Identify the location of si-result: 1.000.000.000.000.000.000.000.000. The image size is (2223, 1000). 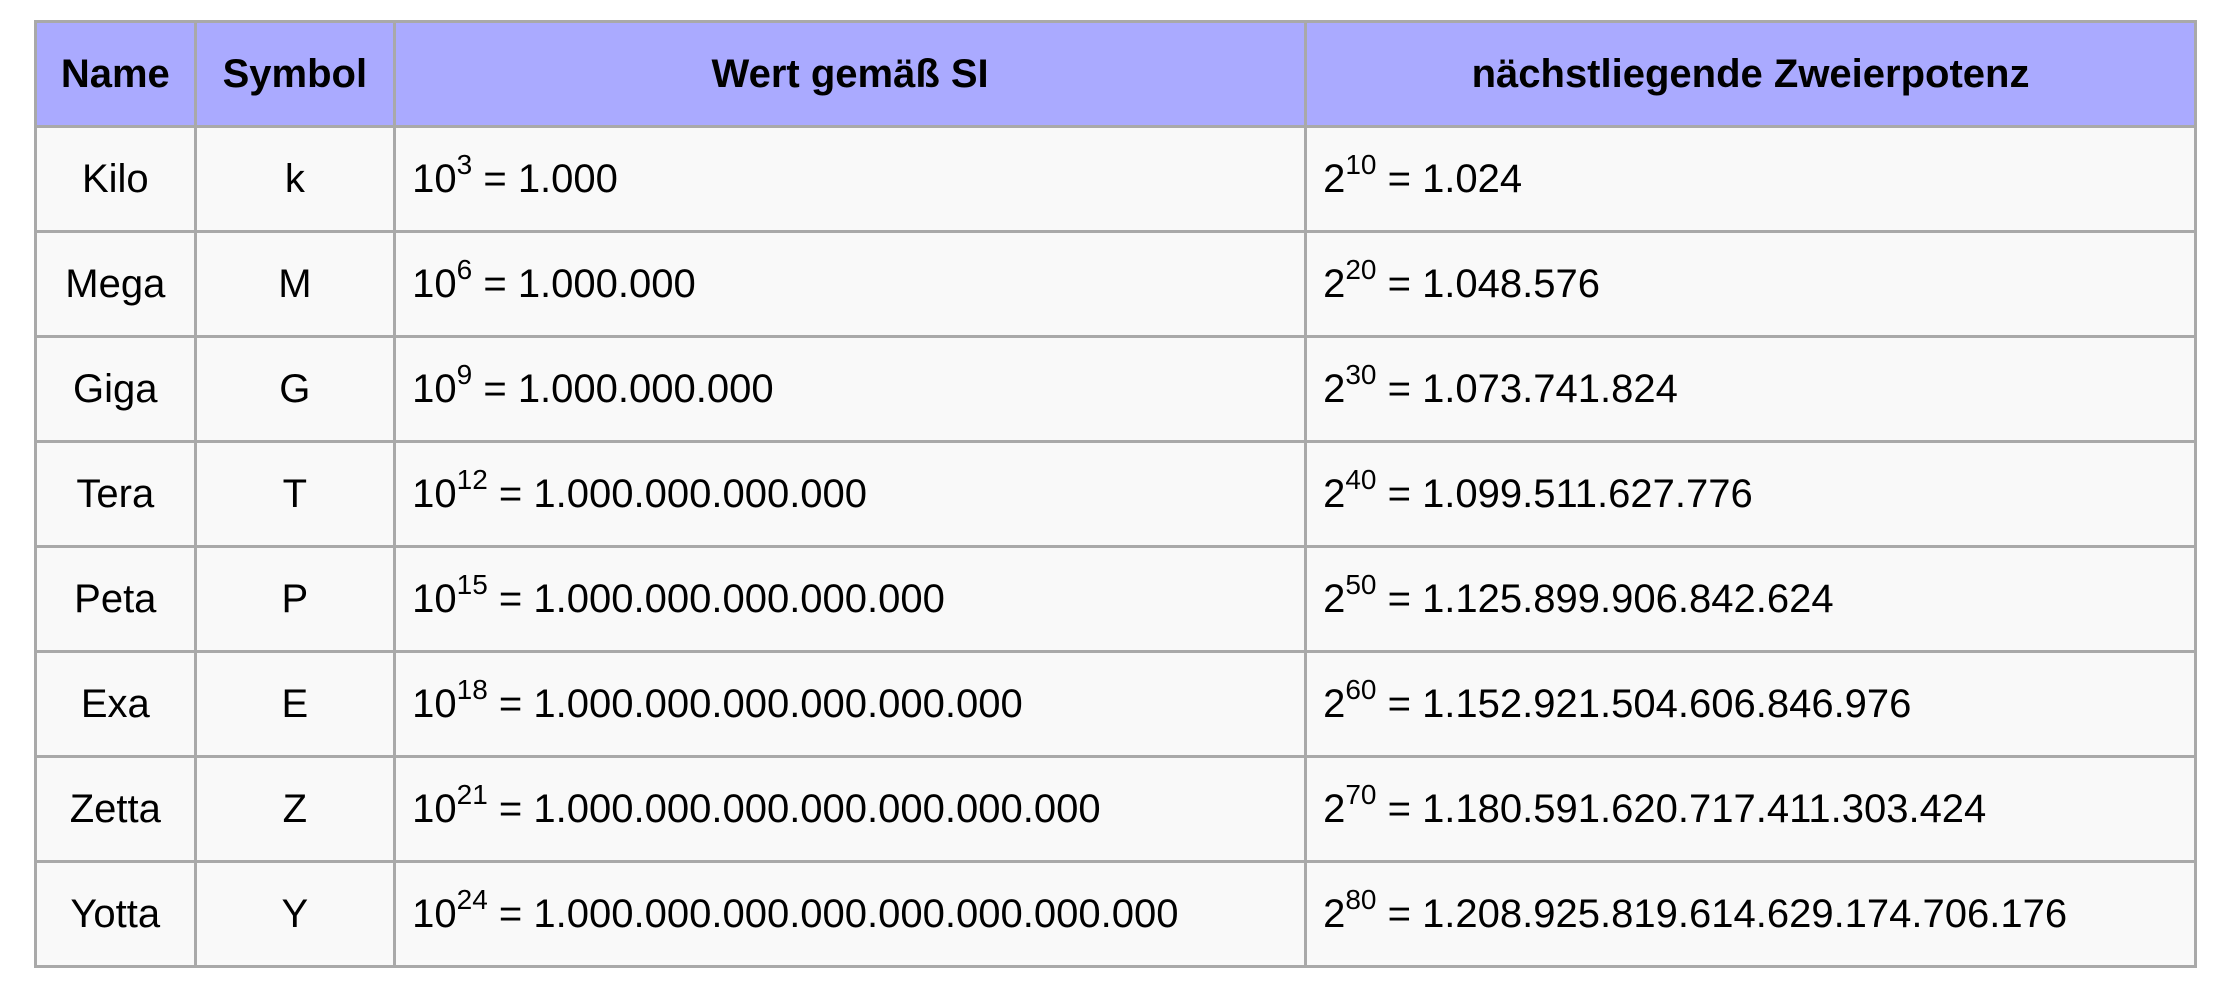
(856, 913).